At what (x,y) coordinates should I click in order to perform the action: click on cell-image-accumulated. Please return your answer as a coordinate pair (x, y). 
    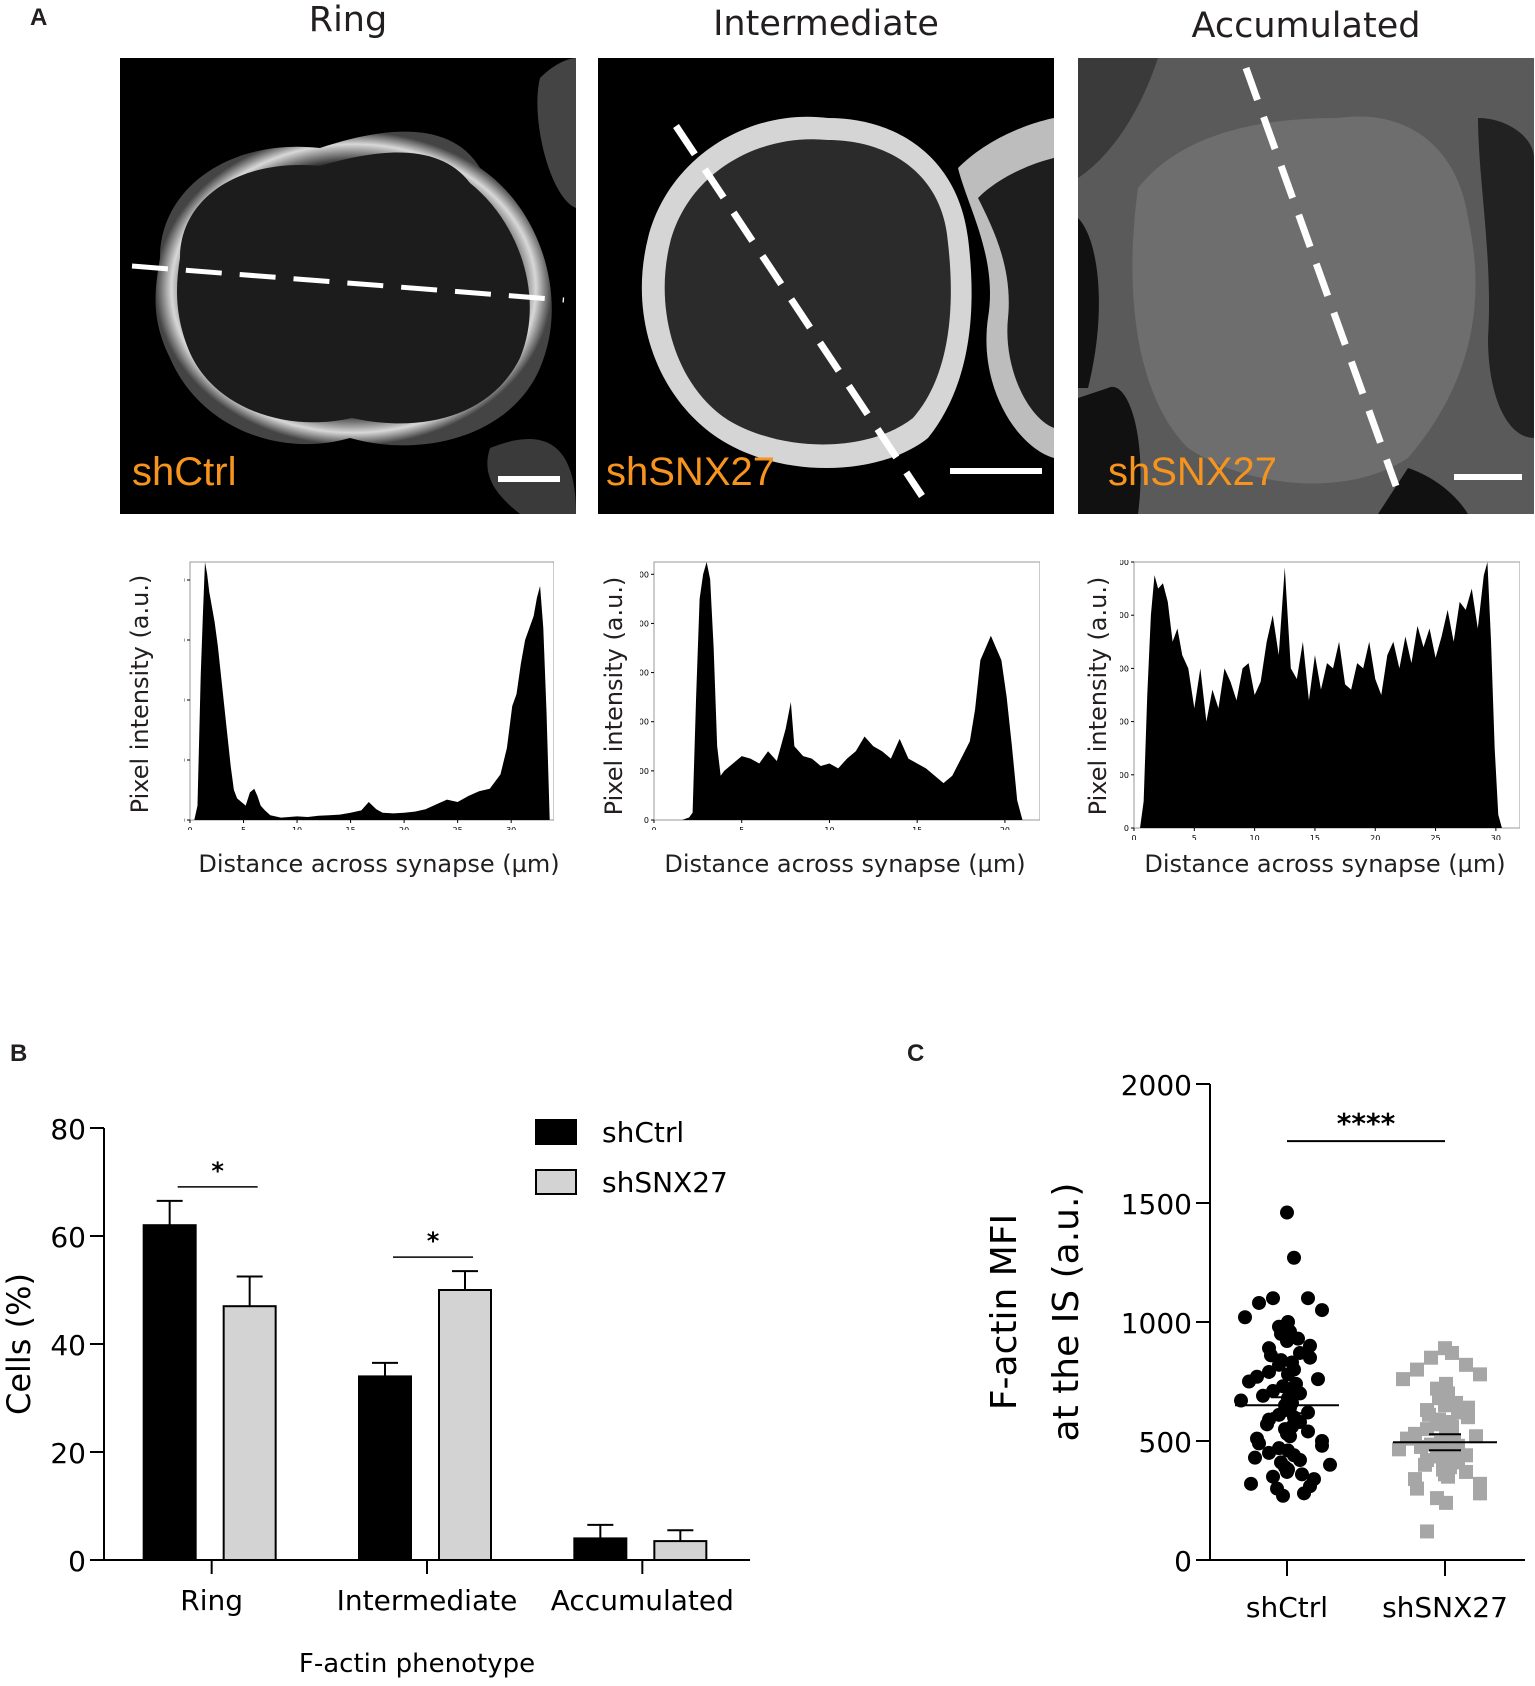
    Looking at the image, I should click on (1306, 286).